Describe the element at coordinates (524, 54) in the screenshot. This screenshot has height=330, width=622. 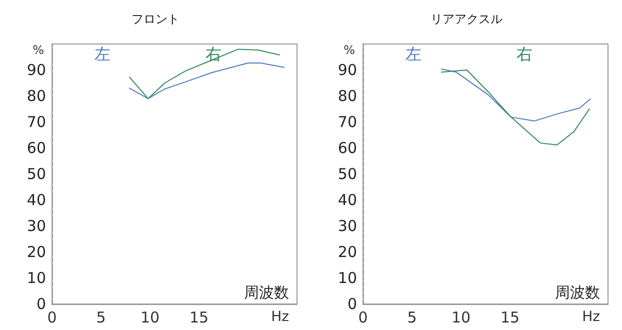
I see `text: 右` at that location.